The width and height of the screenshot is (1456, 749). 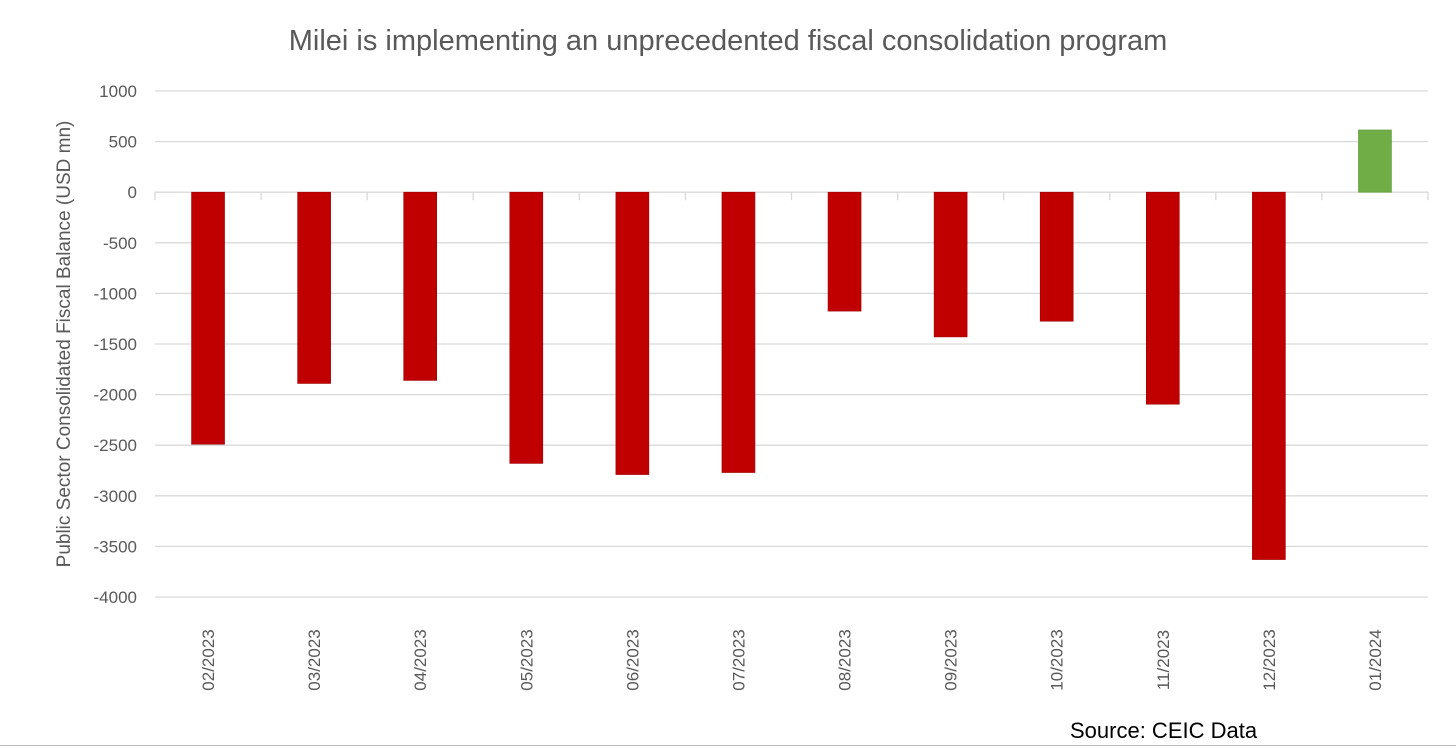 What do you see at coordinates (951, 659) in the screenshot?
I see `x-tick-label: 09/2023` at bounding box center [951, 659].